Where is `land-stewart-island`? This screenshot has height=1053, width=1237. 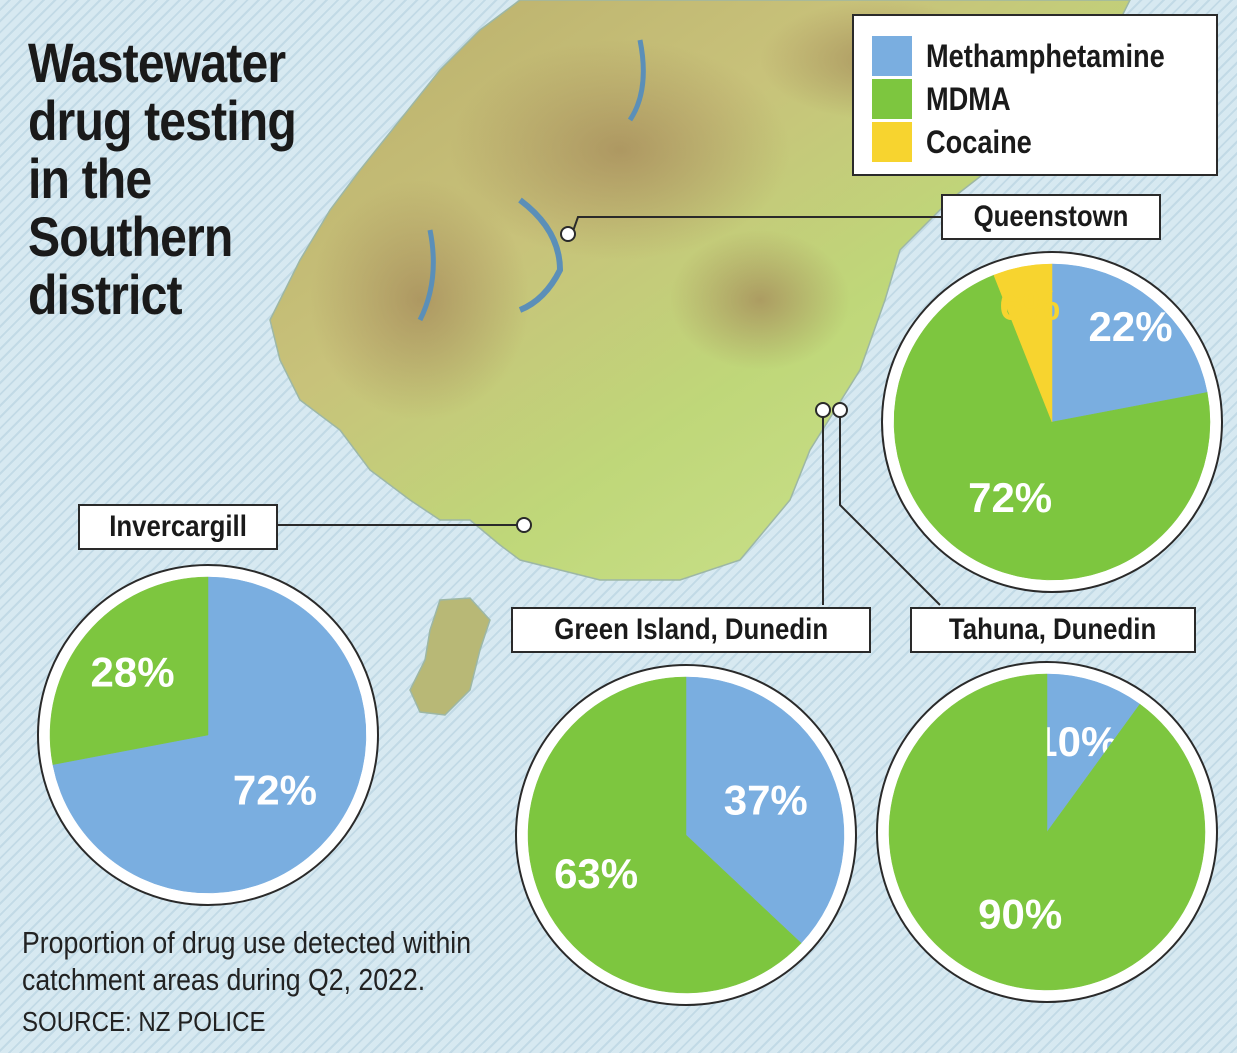 land-stewart-island is located at coordinates (450, 656).